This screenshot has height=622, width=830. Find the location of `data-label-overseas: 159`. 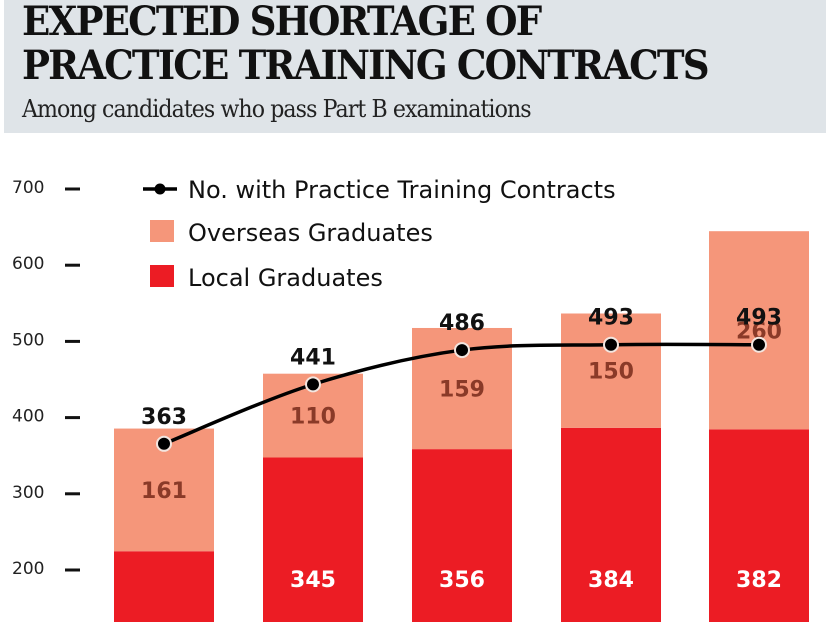

data-label-overseas: 159 is located at coordinates (462, 390).